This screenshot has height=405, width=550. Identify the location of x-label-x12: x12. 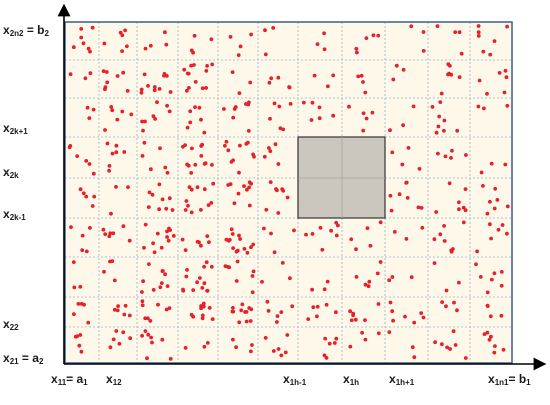
(114, 379).